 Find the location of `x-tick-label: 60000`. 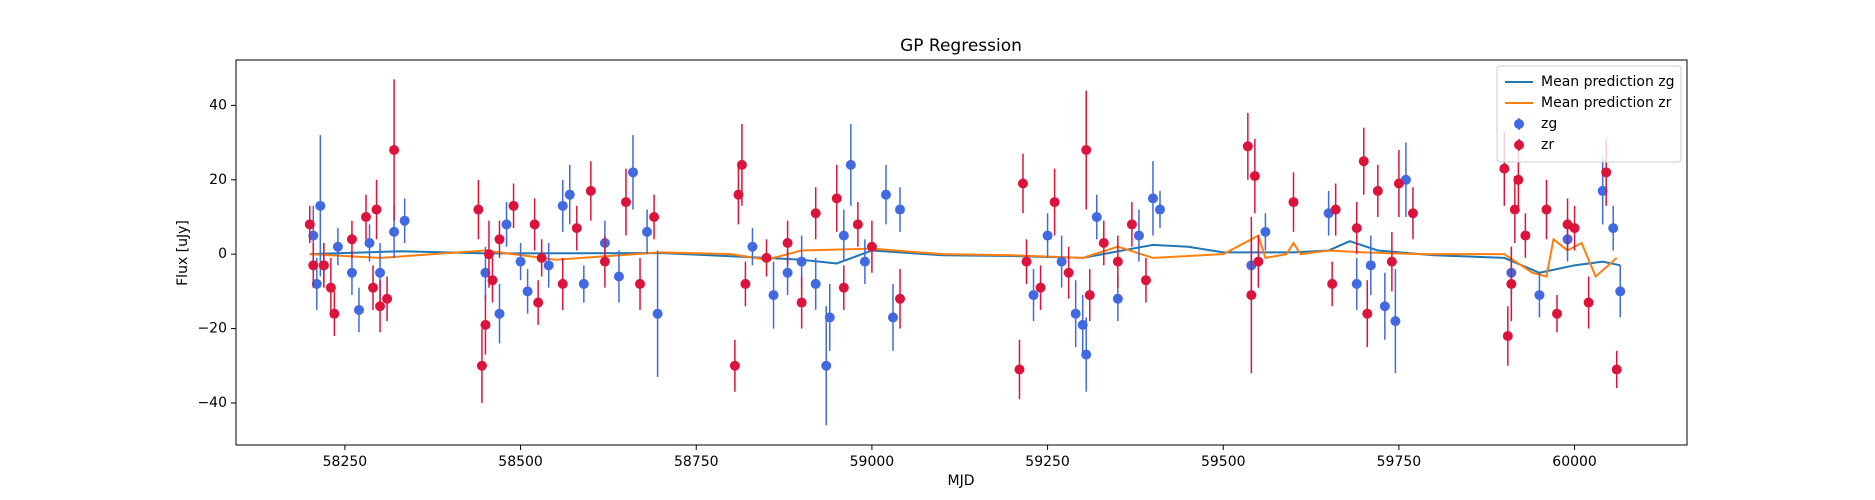

x-tick-label: 60000 is located at coordinates (1574, 462).